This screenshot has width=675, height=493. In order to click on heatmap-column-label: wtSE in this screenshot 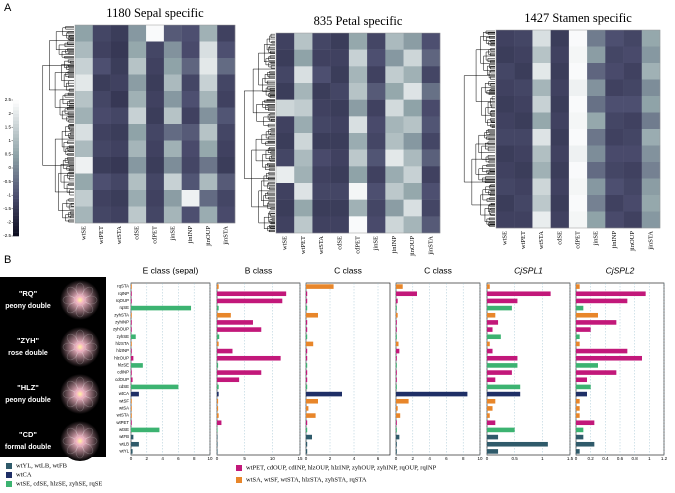, I will do `click(83, 233)`.